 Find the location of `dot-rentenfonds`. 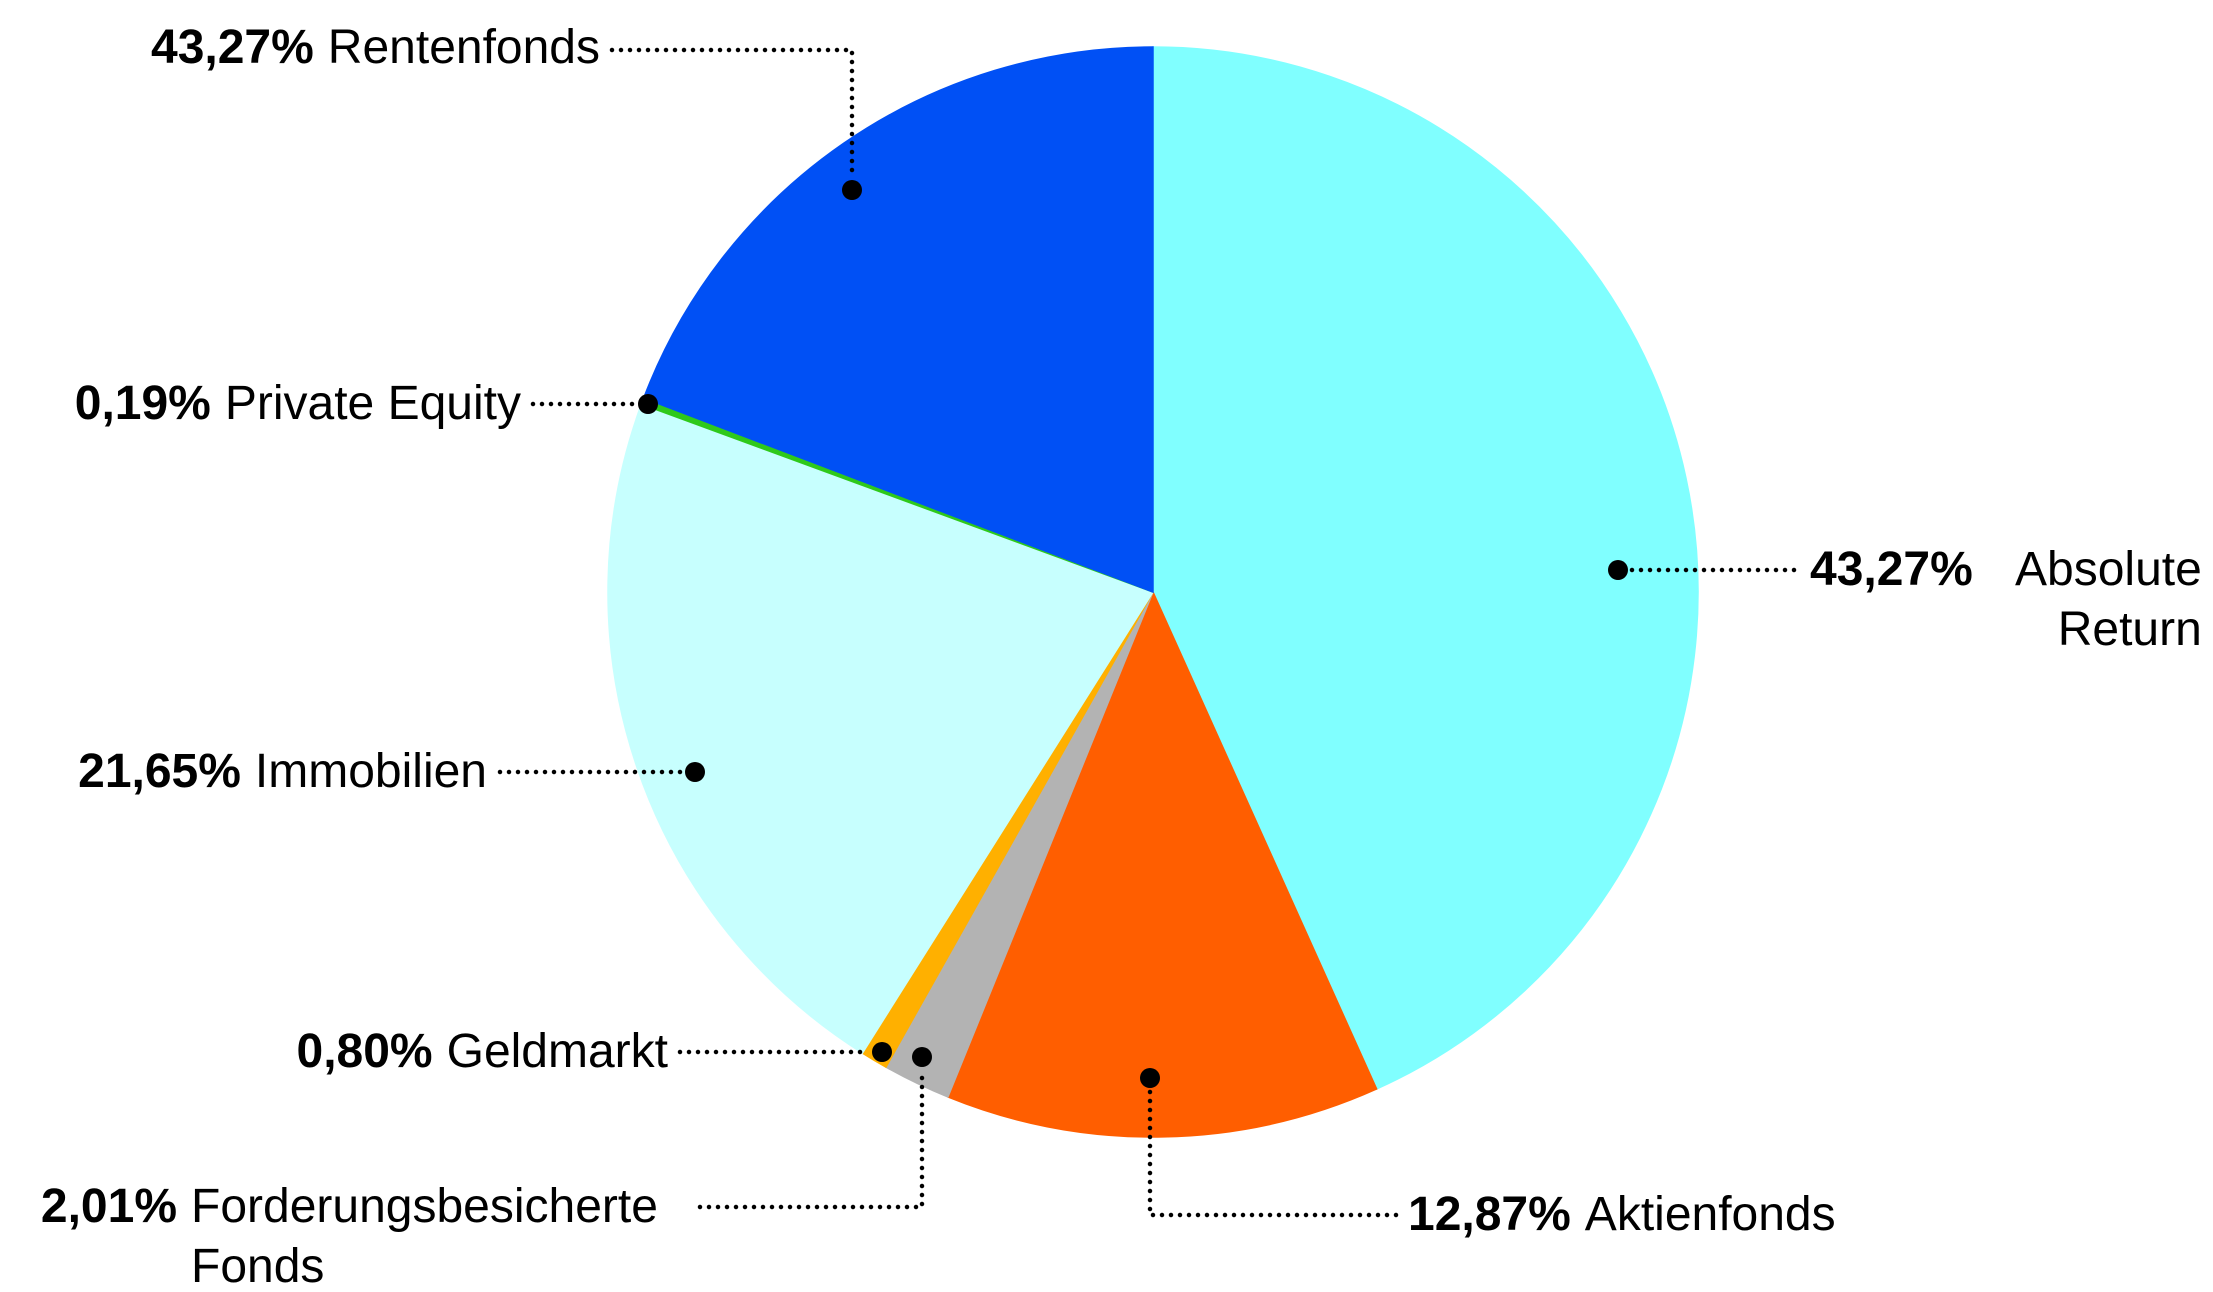

dot-rentenfonds is located at coordinates (852, 190).